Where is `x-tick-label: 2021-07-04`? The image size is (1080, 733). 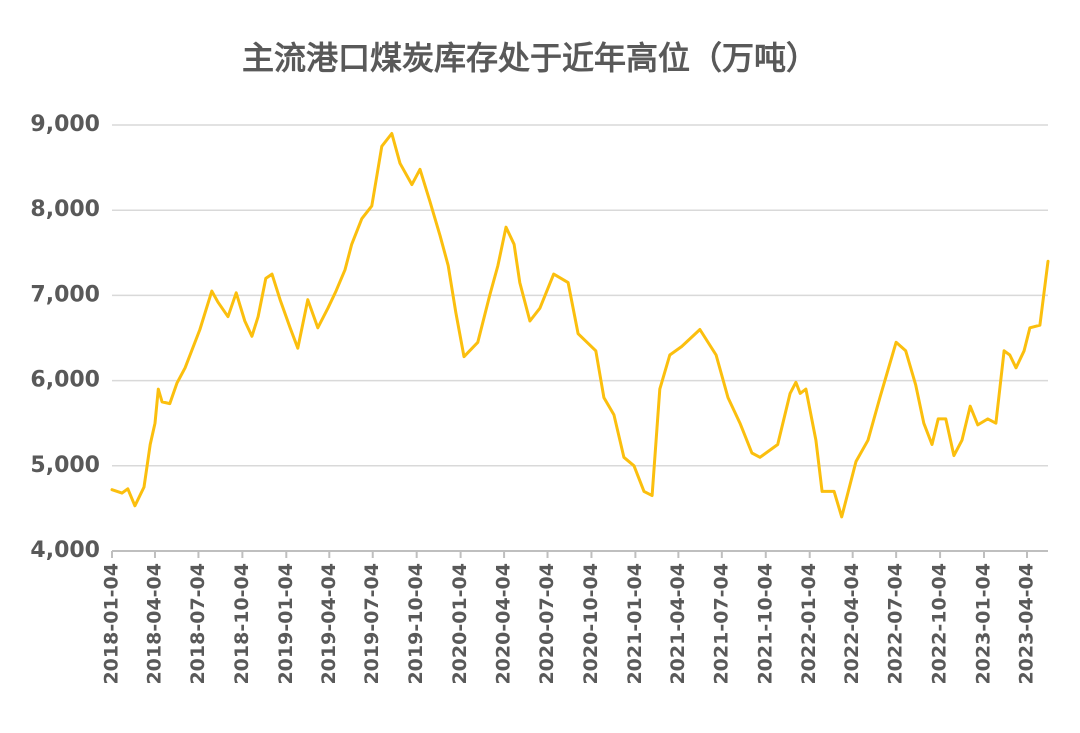
x-tick-label: 2021-07-04 is located at coordinates (721, 624).